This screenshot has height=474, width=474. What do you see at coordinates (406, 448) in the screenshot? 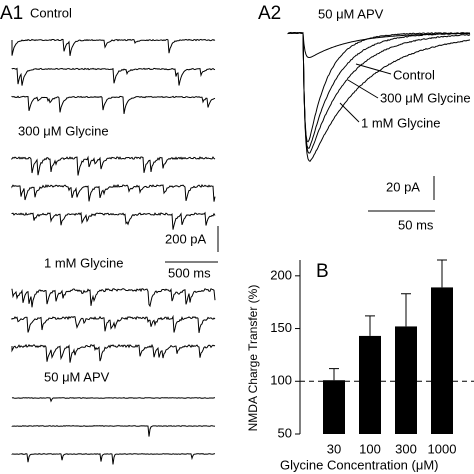
I see `x-tick-label: 300` at bounding box center [406, 448].